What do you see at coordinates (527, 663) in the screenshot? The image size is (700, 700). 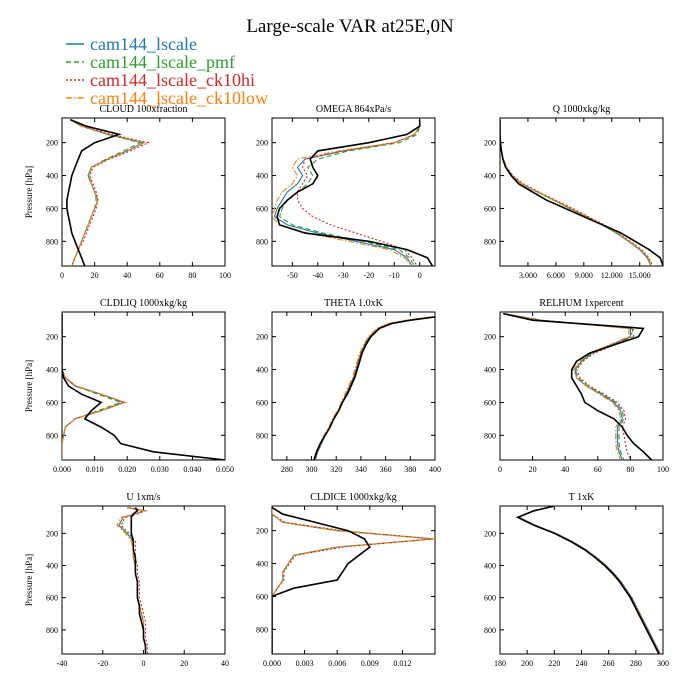 I see `x-tick-label: 200` at bounding box center [527, 663].